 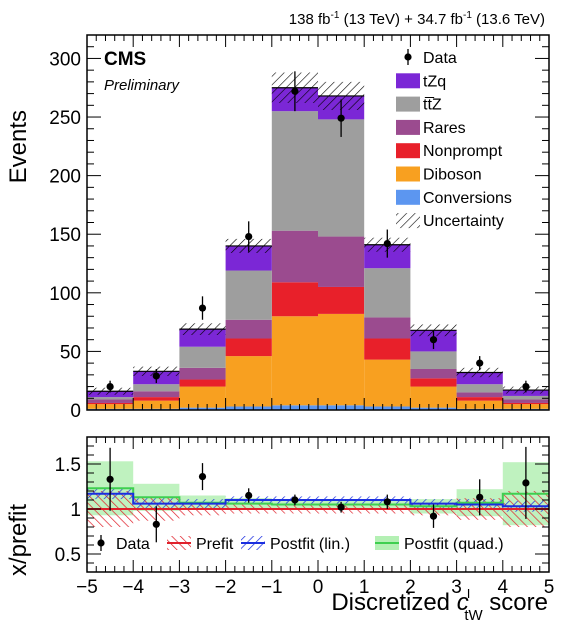 I want to click on legend-label-tzq: tZq, so click(x=434, y=81).